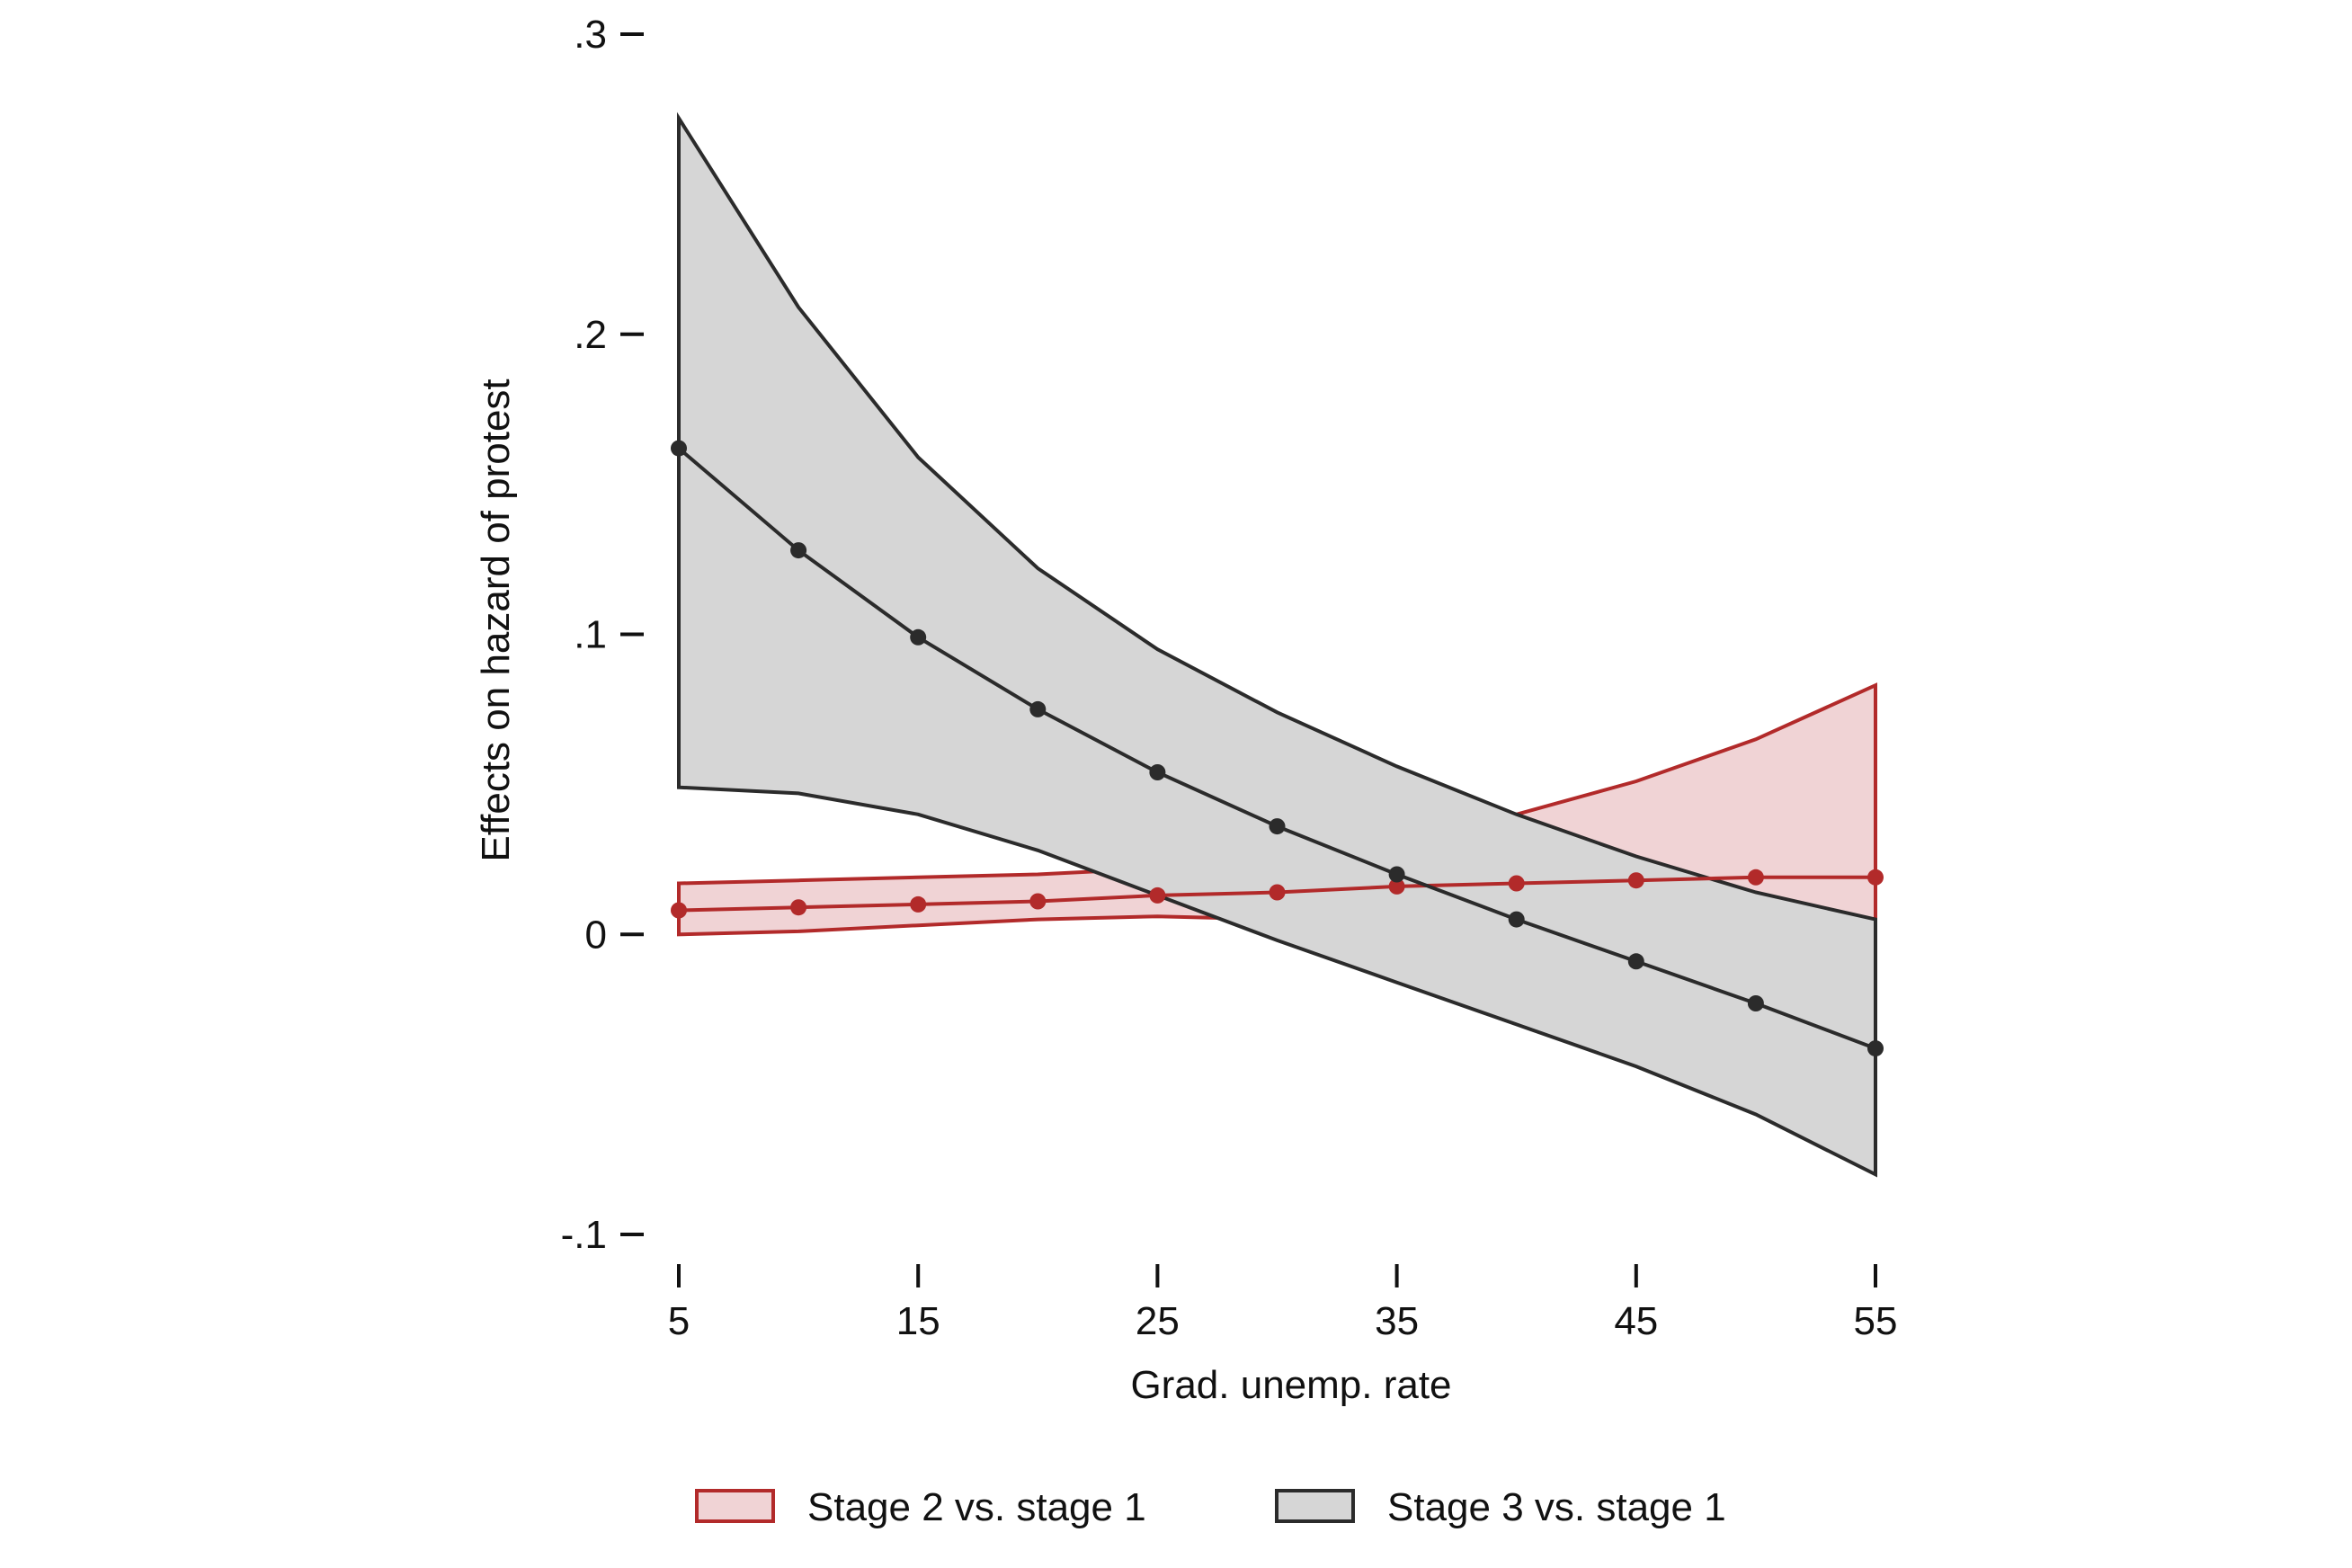  I want to click on y-tick-label: .2, so click(590, 335).